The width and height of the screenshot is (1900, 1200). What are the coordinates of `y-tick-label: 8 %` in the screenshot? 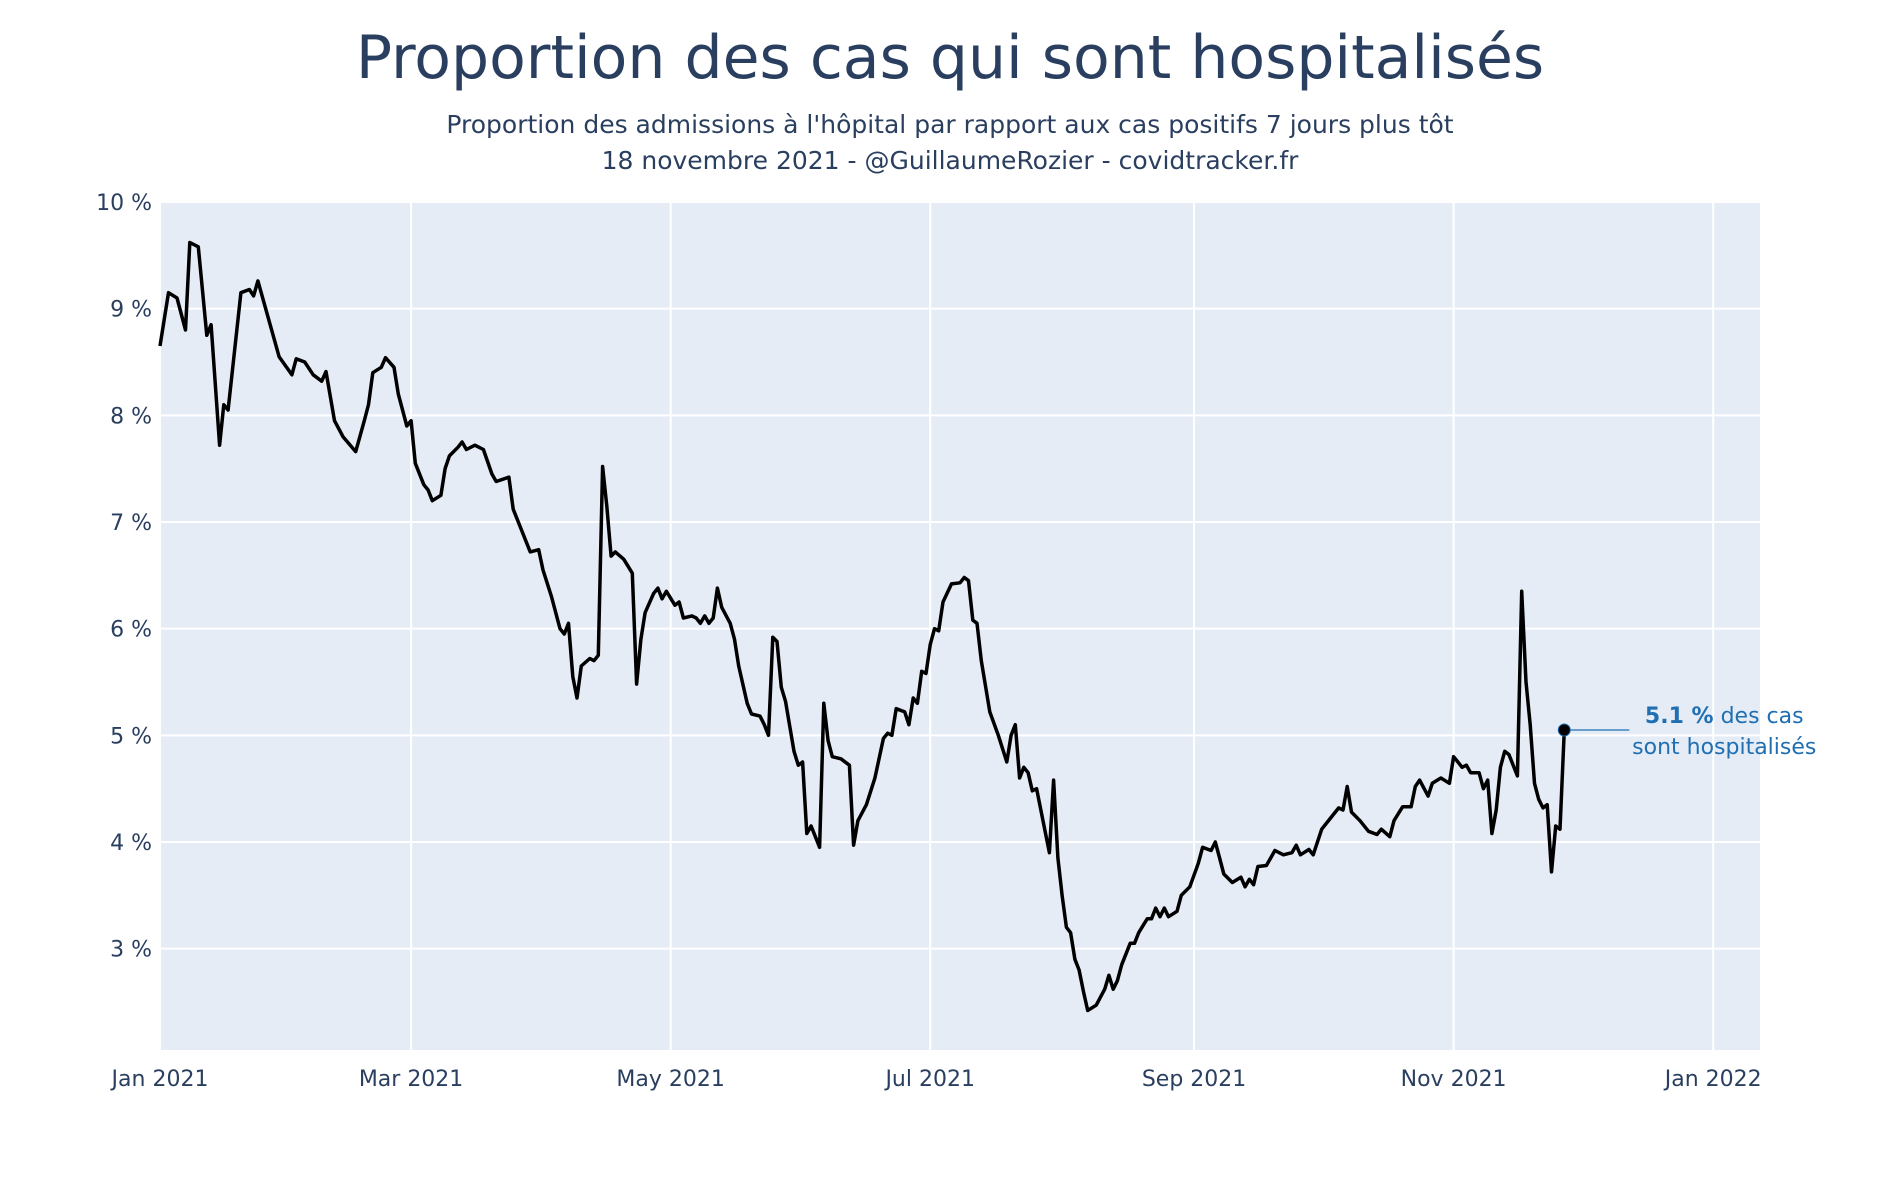 It's located at (131, 416).